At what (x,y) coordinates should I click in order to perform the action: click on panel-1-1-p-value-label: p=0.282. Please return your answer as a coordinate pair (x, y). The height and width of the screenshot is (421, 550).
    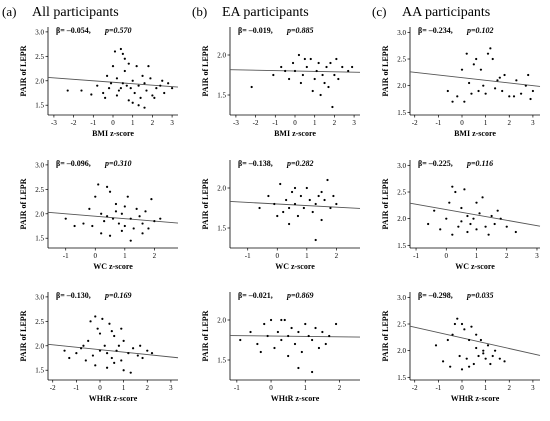
    Looking at the image, I should click on (300, 163).